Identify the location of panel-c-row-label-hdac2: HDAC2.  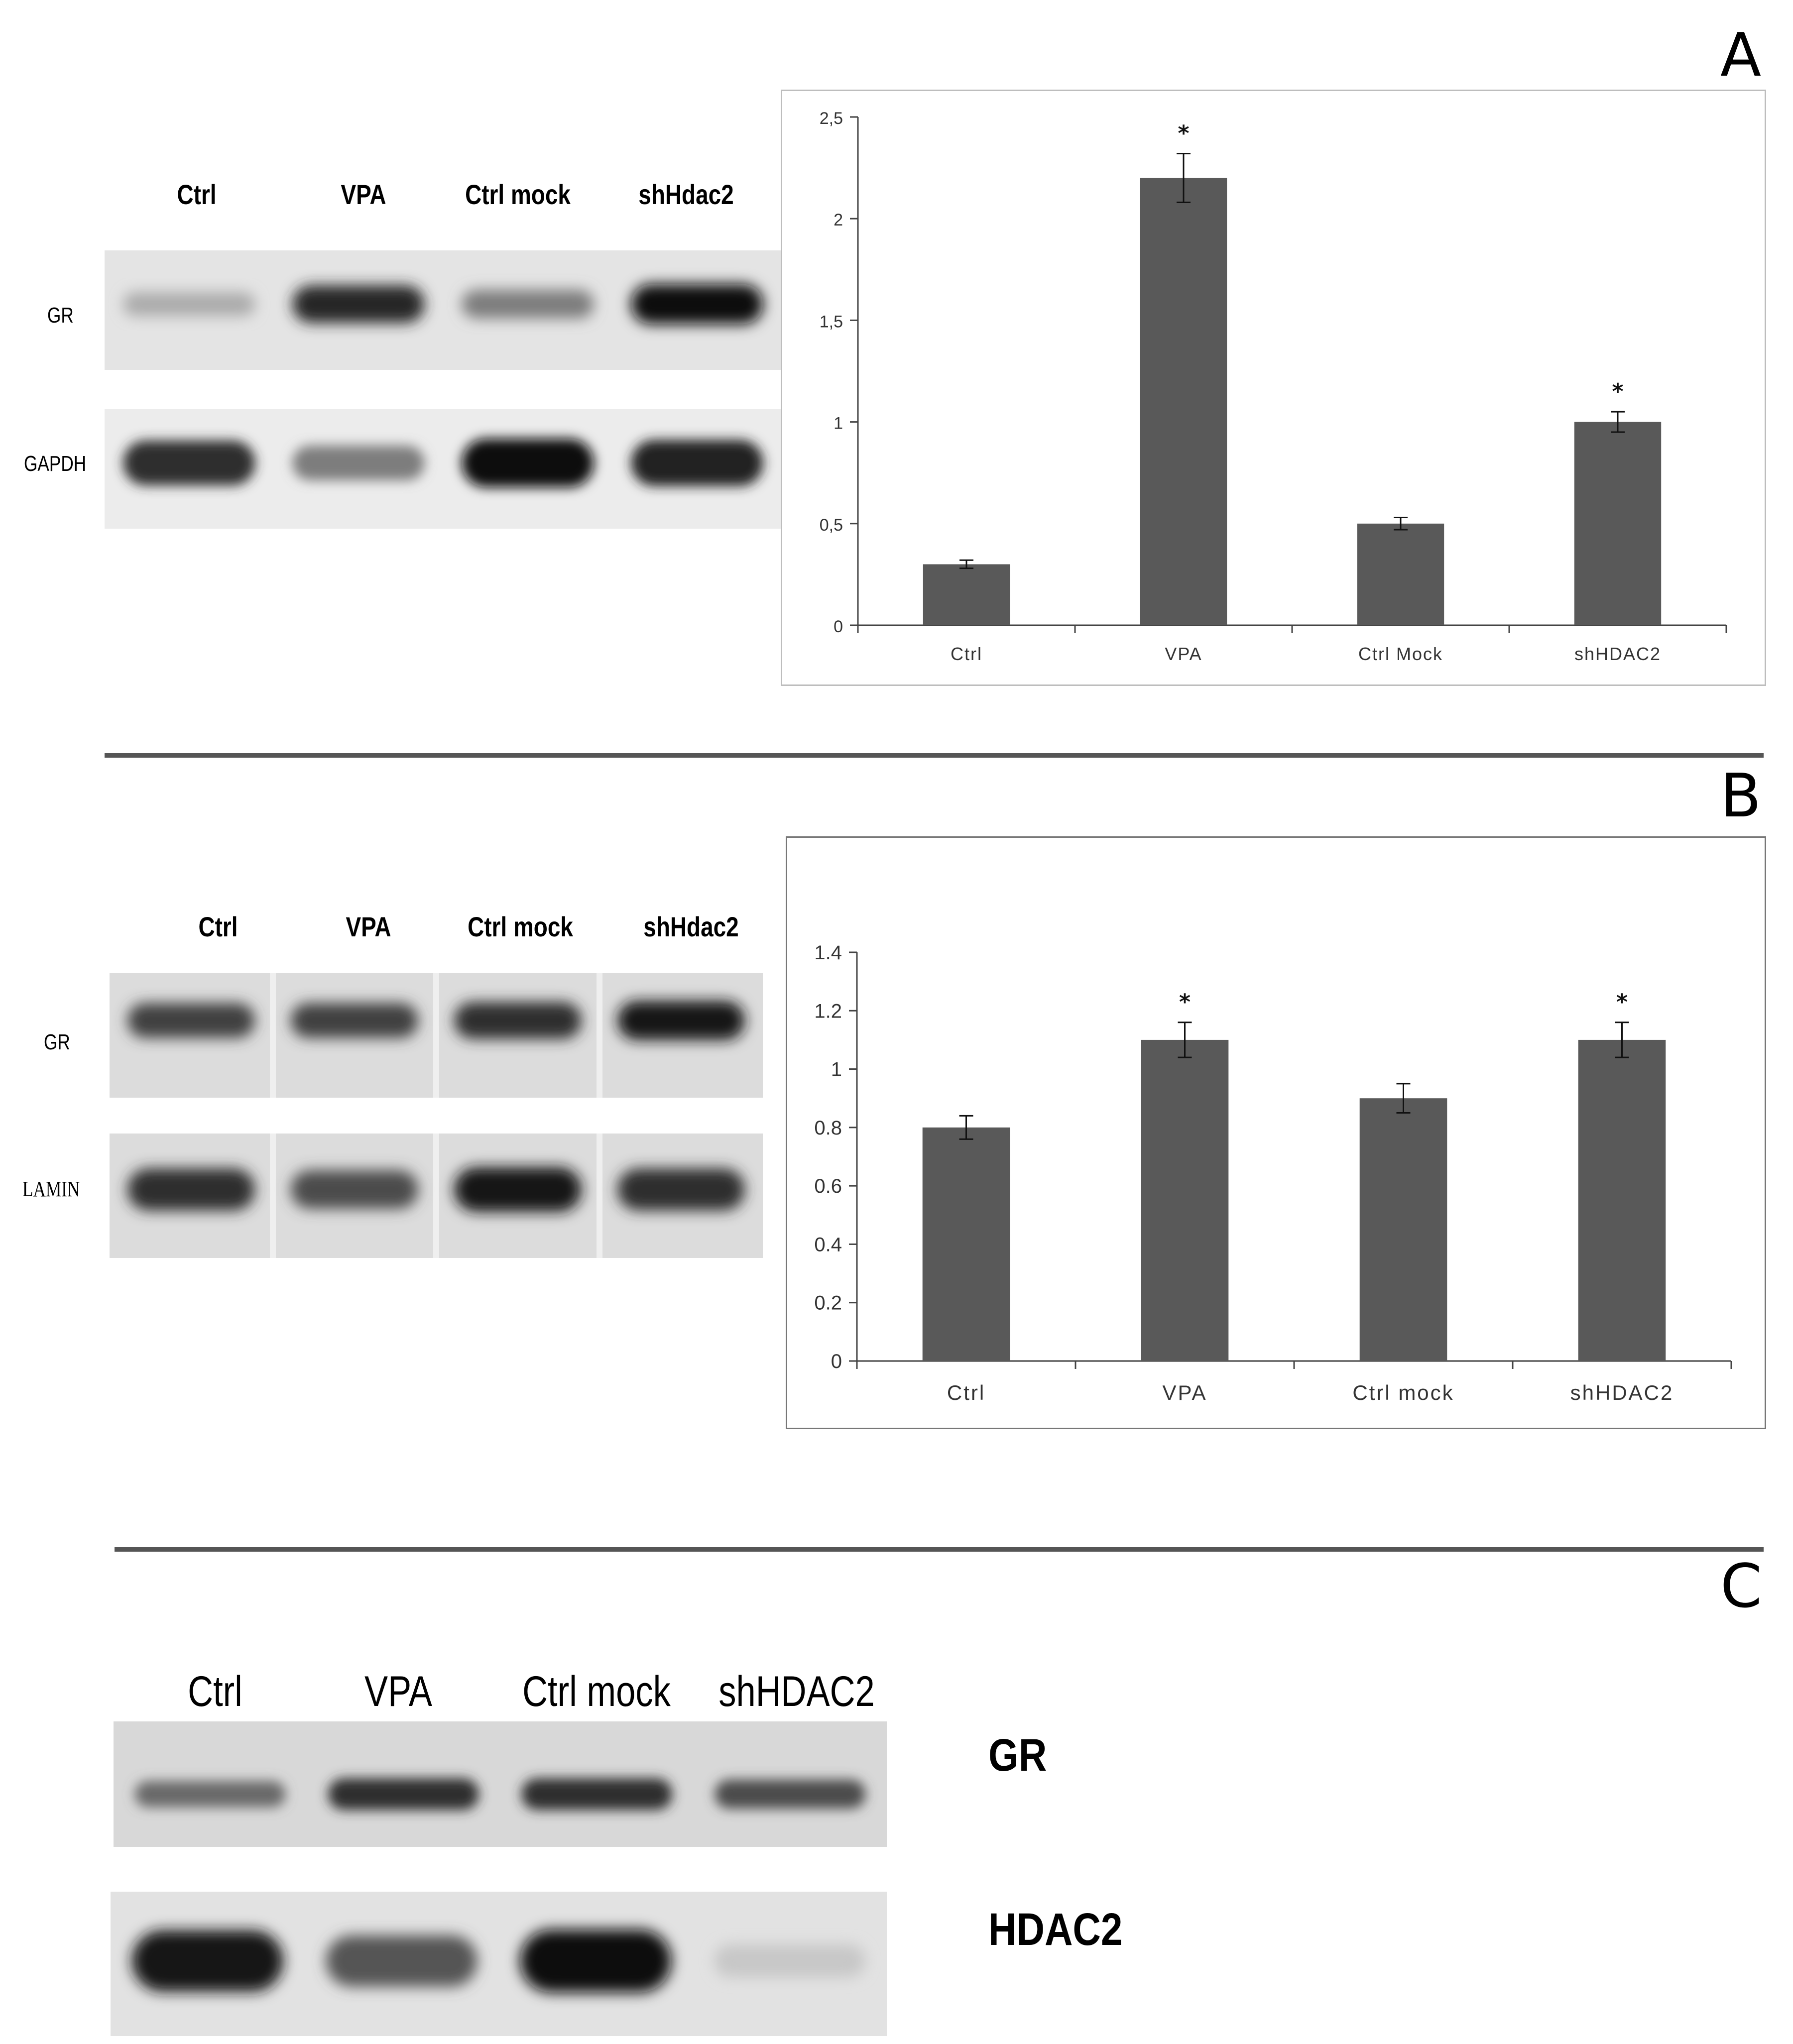
(1055, 1930).